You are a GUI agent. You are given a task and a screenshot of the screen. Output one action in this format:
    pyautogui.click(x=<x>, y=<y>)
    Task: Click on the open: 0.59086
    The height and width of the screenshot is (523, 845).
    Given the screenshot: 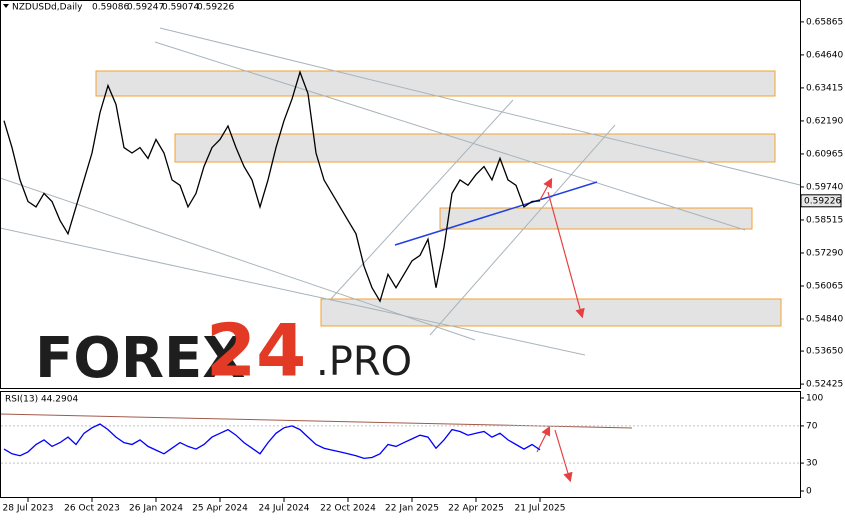 What is the action you would take?
    pyautogui.click(x=110, y=8)
    